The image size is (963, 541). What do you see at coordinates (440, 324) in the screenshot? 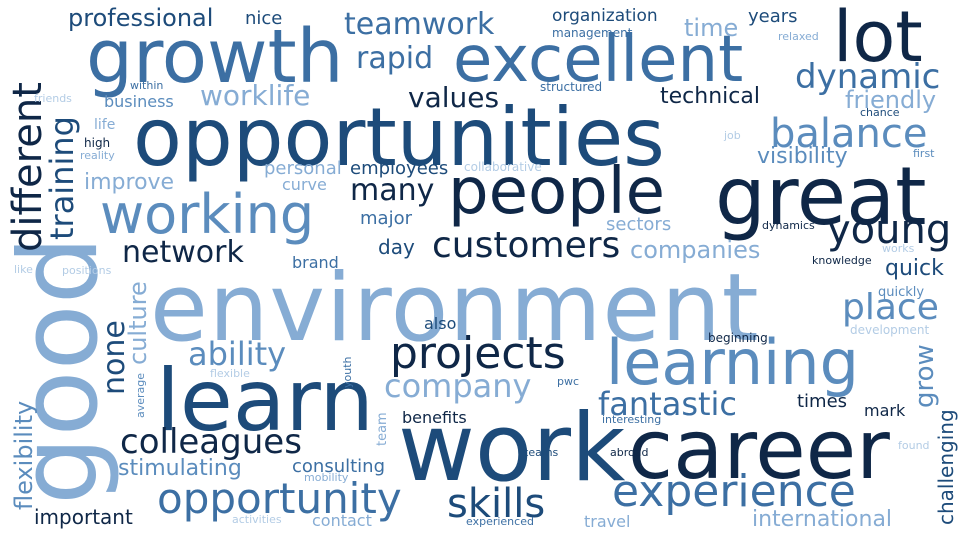
I see `word-also: also` at bounding box center [440, 324].